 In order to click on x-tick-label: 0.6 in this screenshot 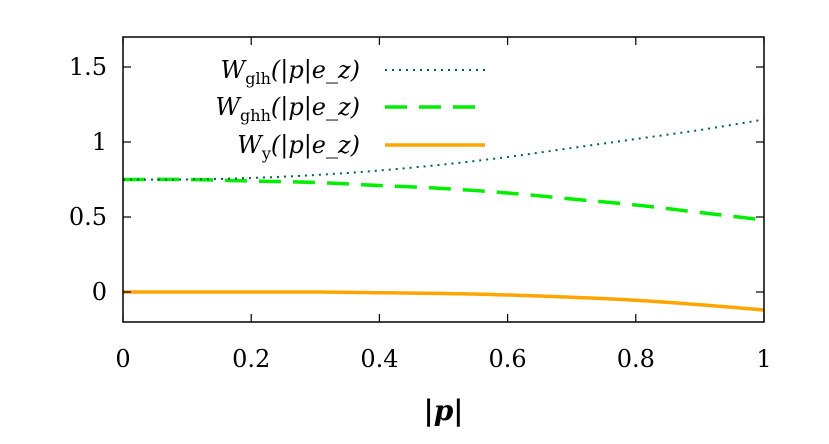, I will do `click(508, 359)`.